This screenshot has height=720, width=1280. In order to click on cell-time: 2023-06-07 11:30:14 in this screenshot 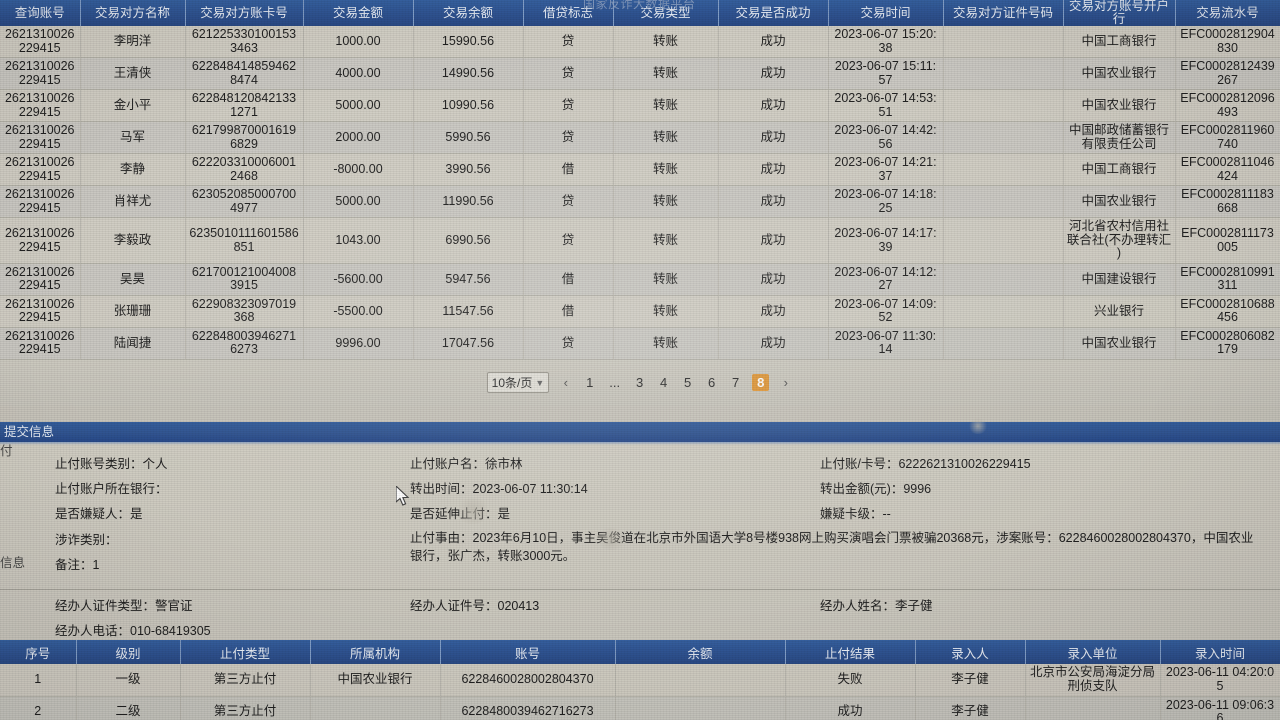, I will do `click(886, 343)`.